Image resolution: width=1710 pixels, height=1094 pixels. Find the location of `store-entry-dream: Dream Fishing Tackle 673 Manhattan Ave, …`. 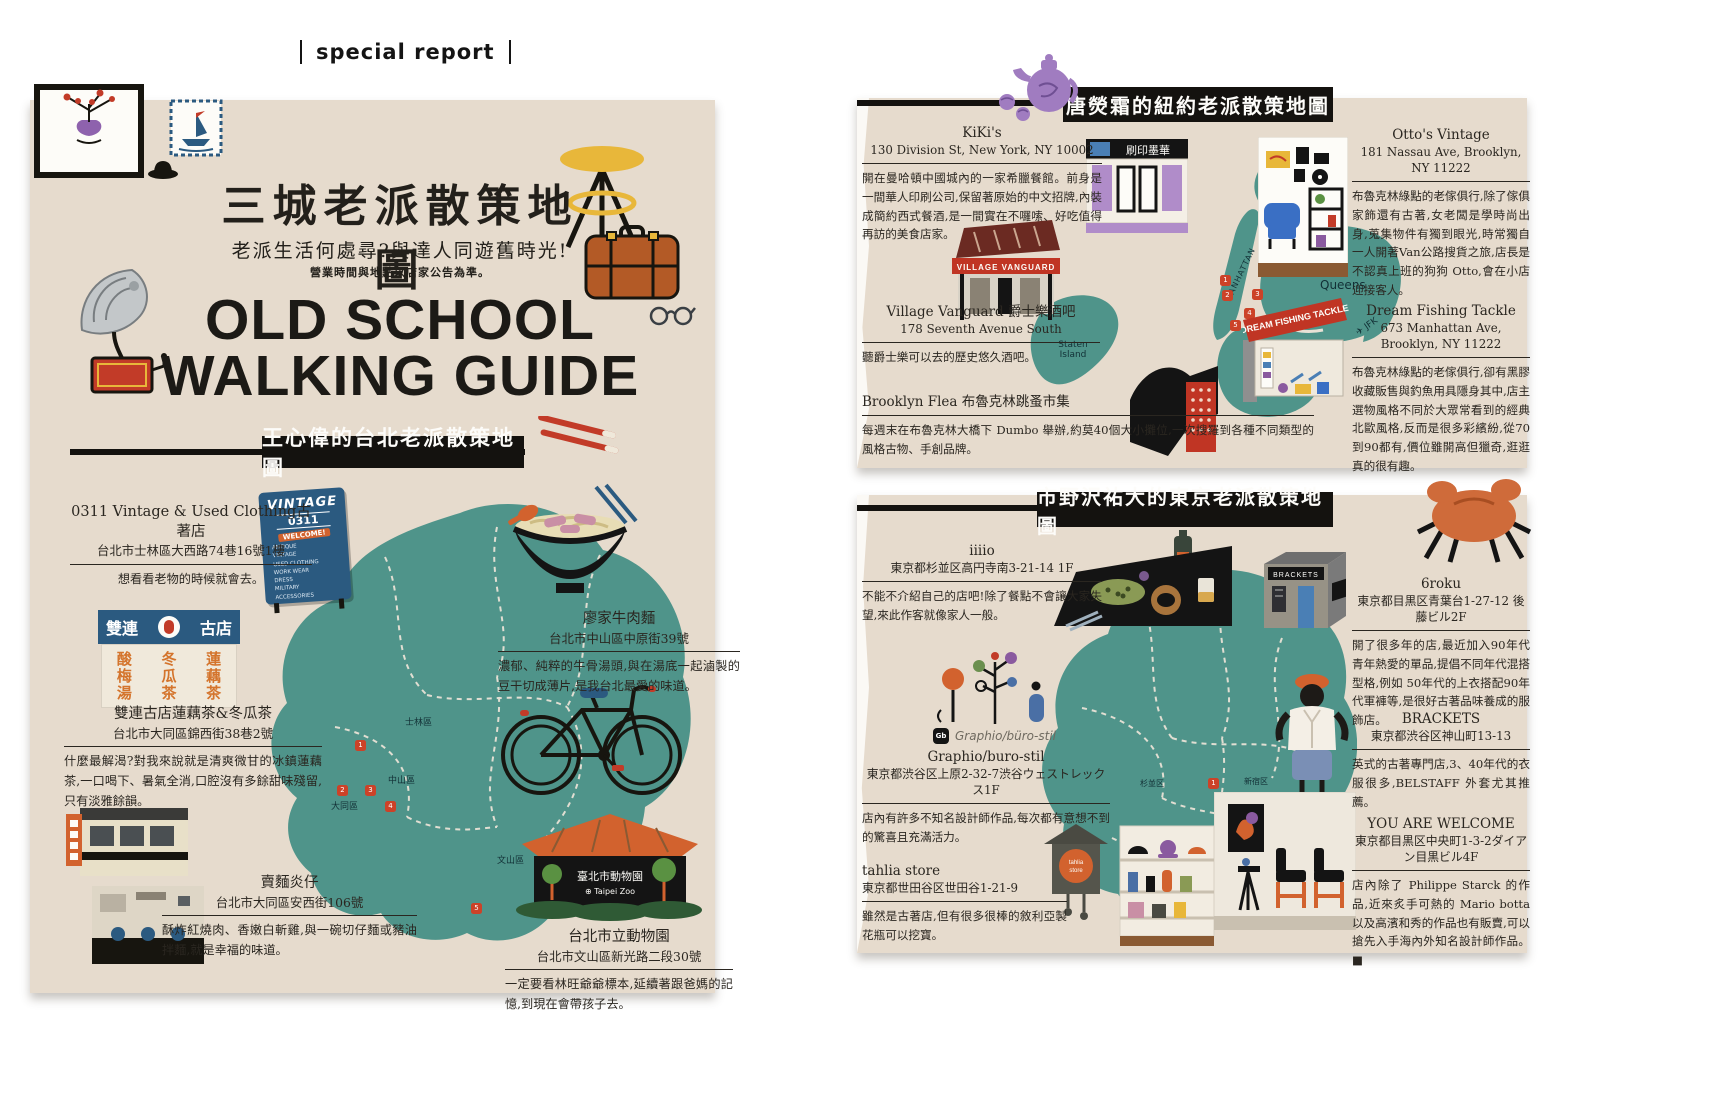

store-entry-dream: Dream Fishing Tackle 673 Manhattan Ave, … is located at coordinates (1441, 389).